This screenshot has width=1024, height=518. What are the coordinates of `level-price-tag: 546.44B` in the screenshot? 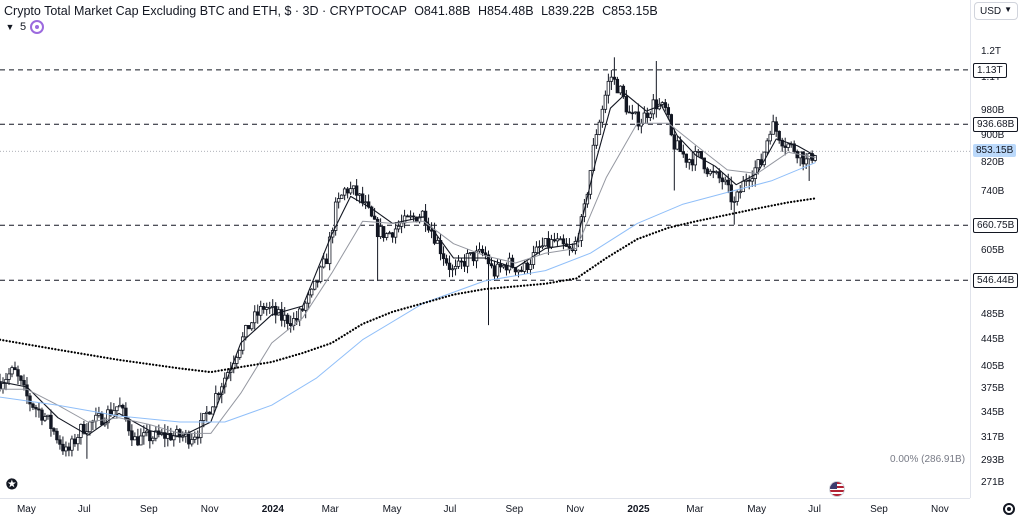 It's located at (996, 281).